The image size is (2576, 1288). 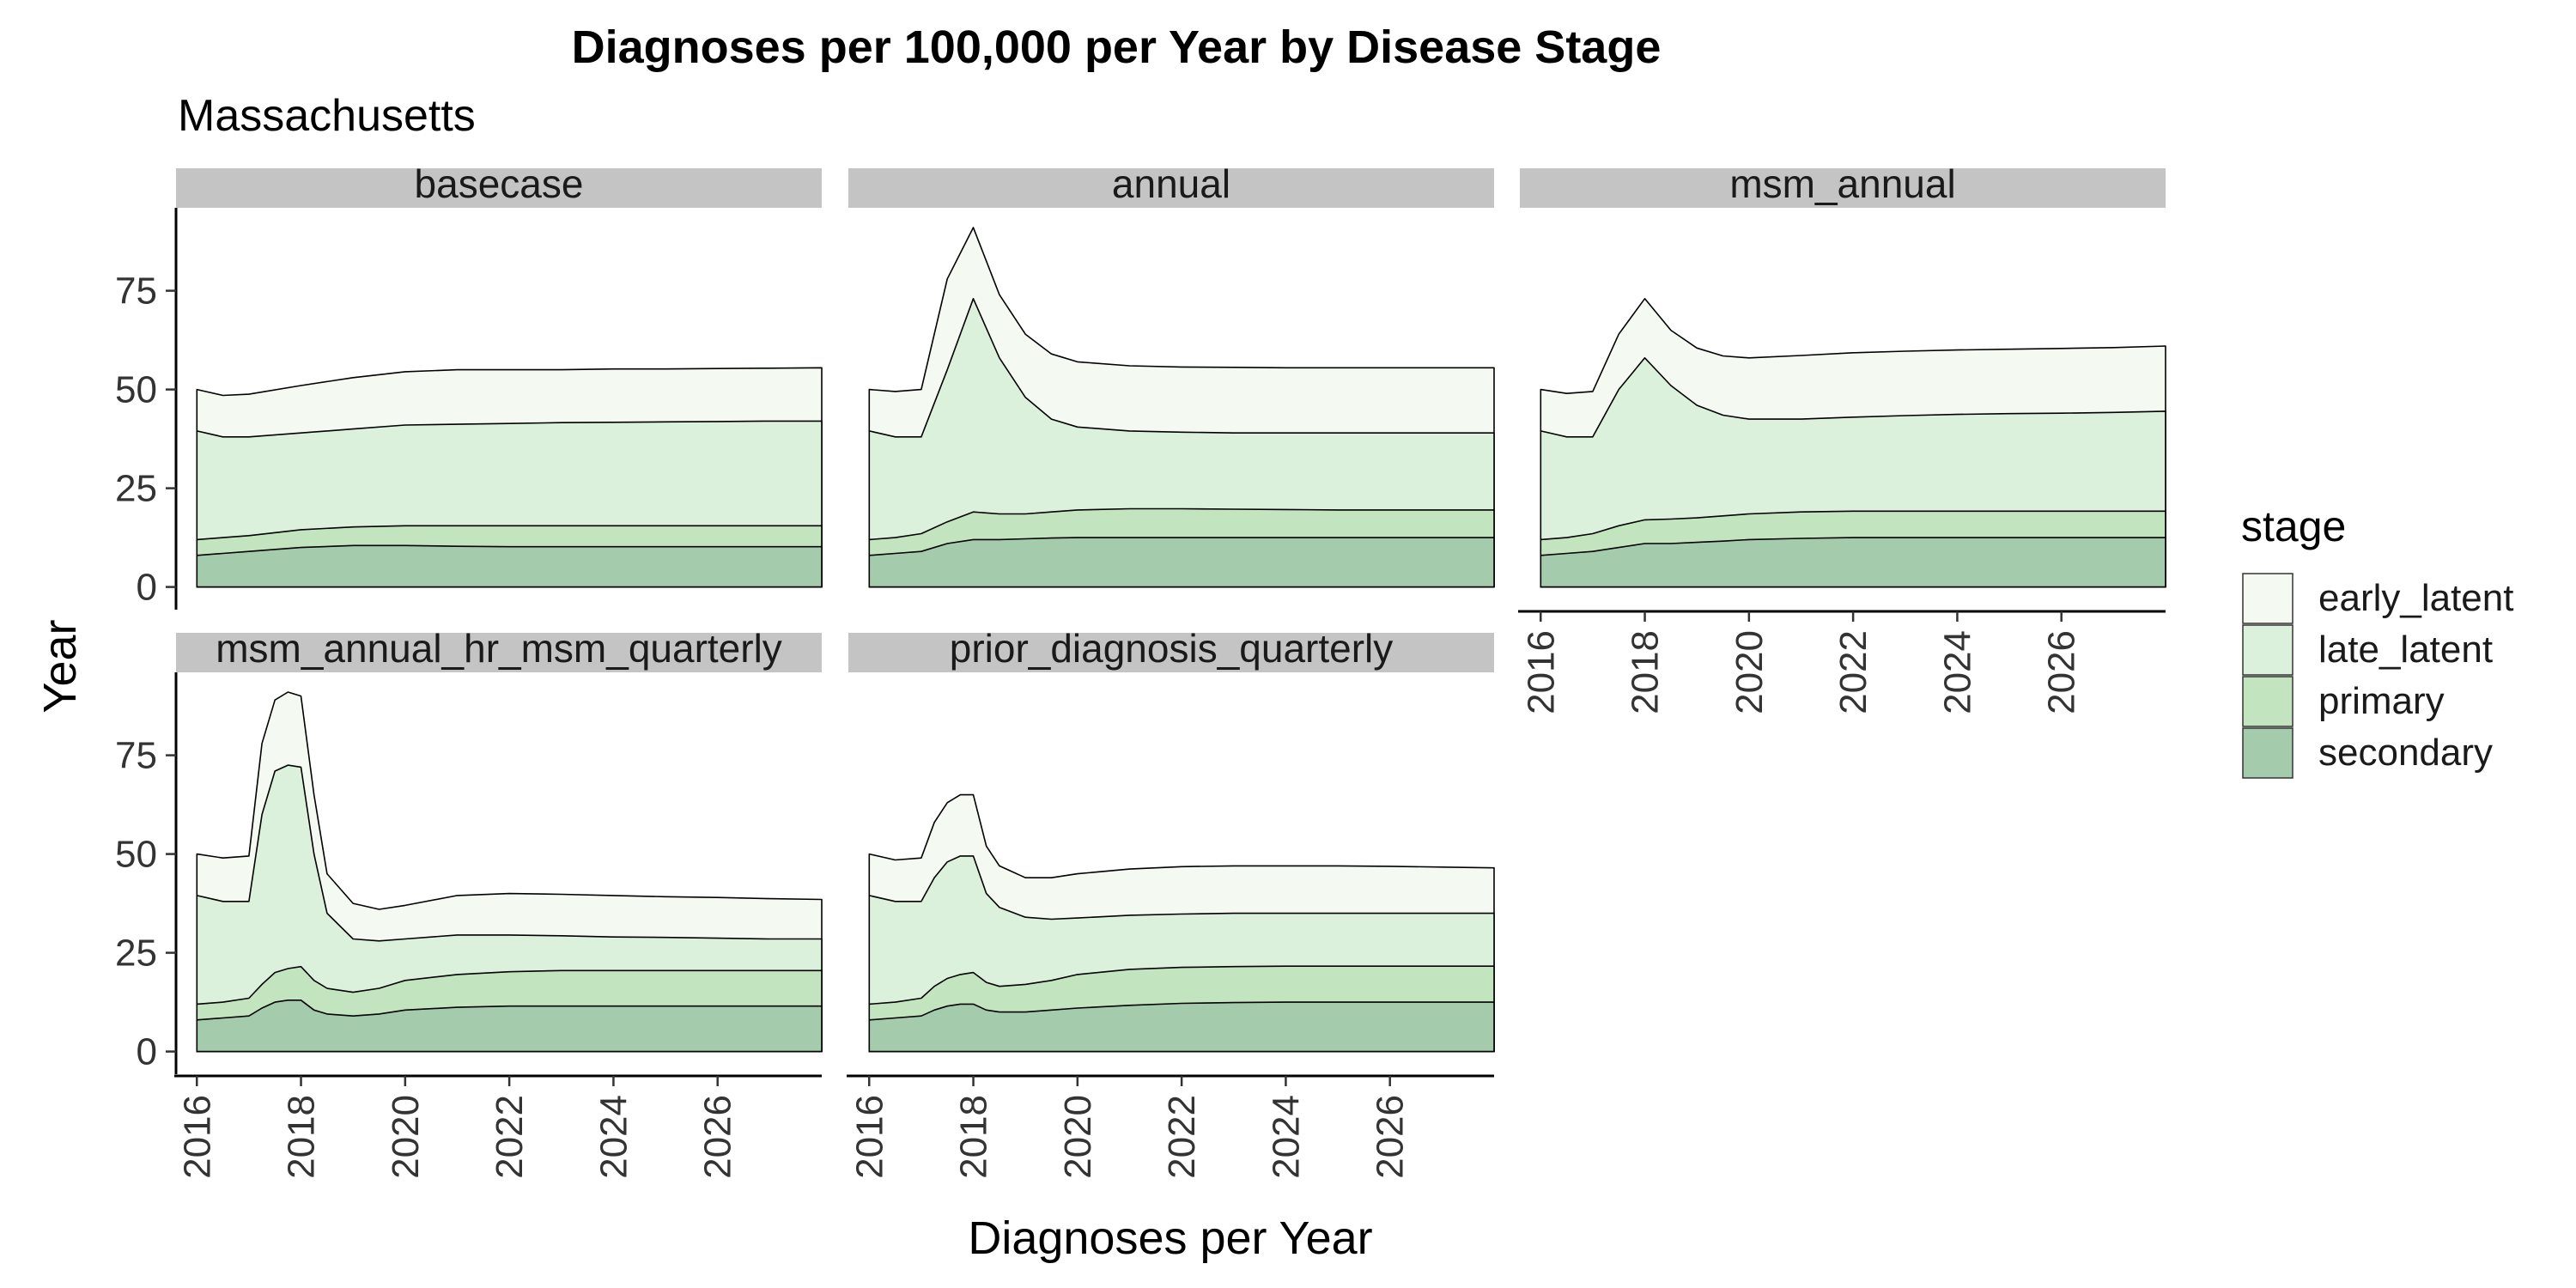 I want to click on facet-strip-label: msm_annual_hr_msm_quarterly, so click(x=499, y=649).